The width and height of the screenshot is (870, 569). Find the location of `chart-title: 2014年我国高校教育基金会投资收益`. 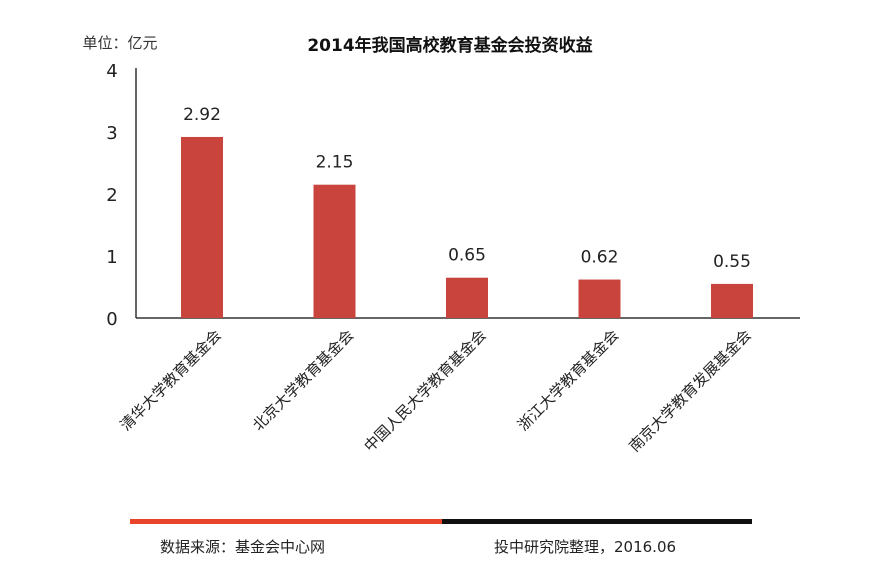

chart-title: 2014年我国高校教育基金会投资收益 is located at coordinates (449, 45).